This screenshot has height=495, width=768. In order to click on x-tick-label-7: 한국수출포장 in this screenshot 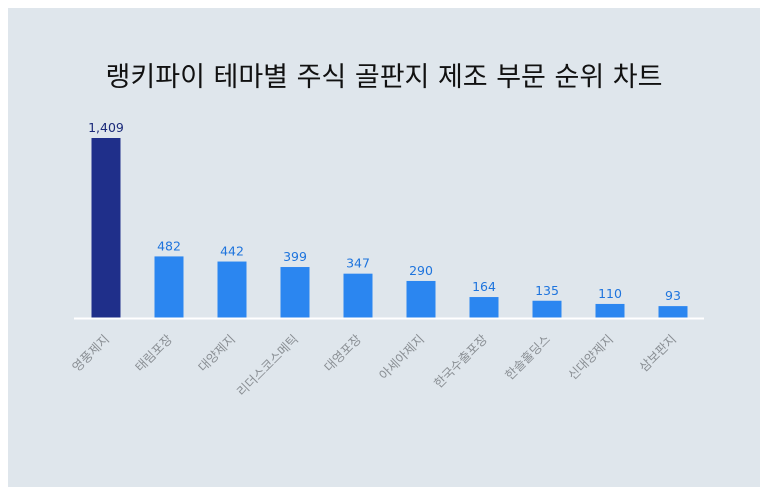, I will do `click(461, 361)`.